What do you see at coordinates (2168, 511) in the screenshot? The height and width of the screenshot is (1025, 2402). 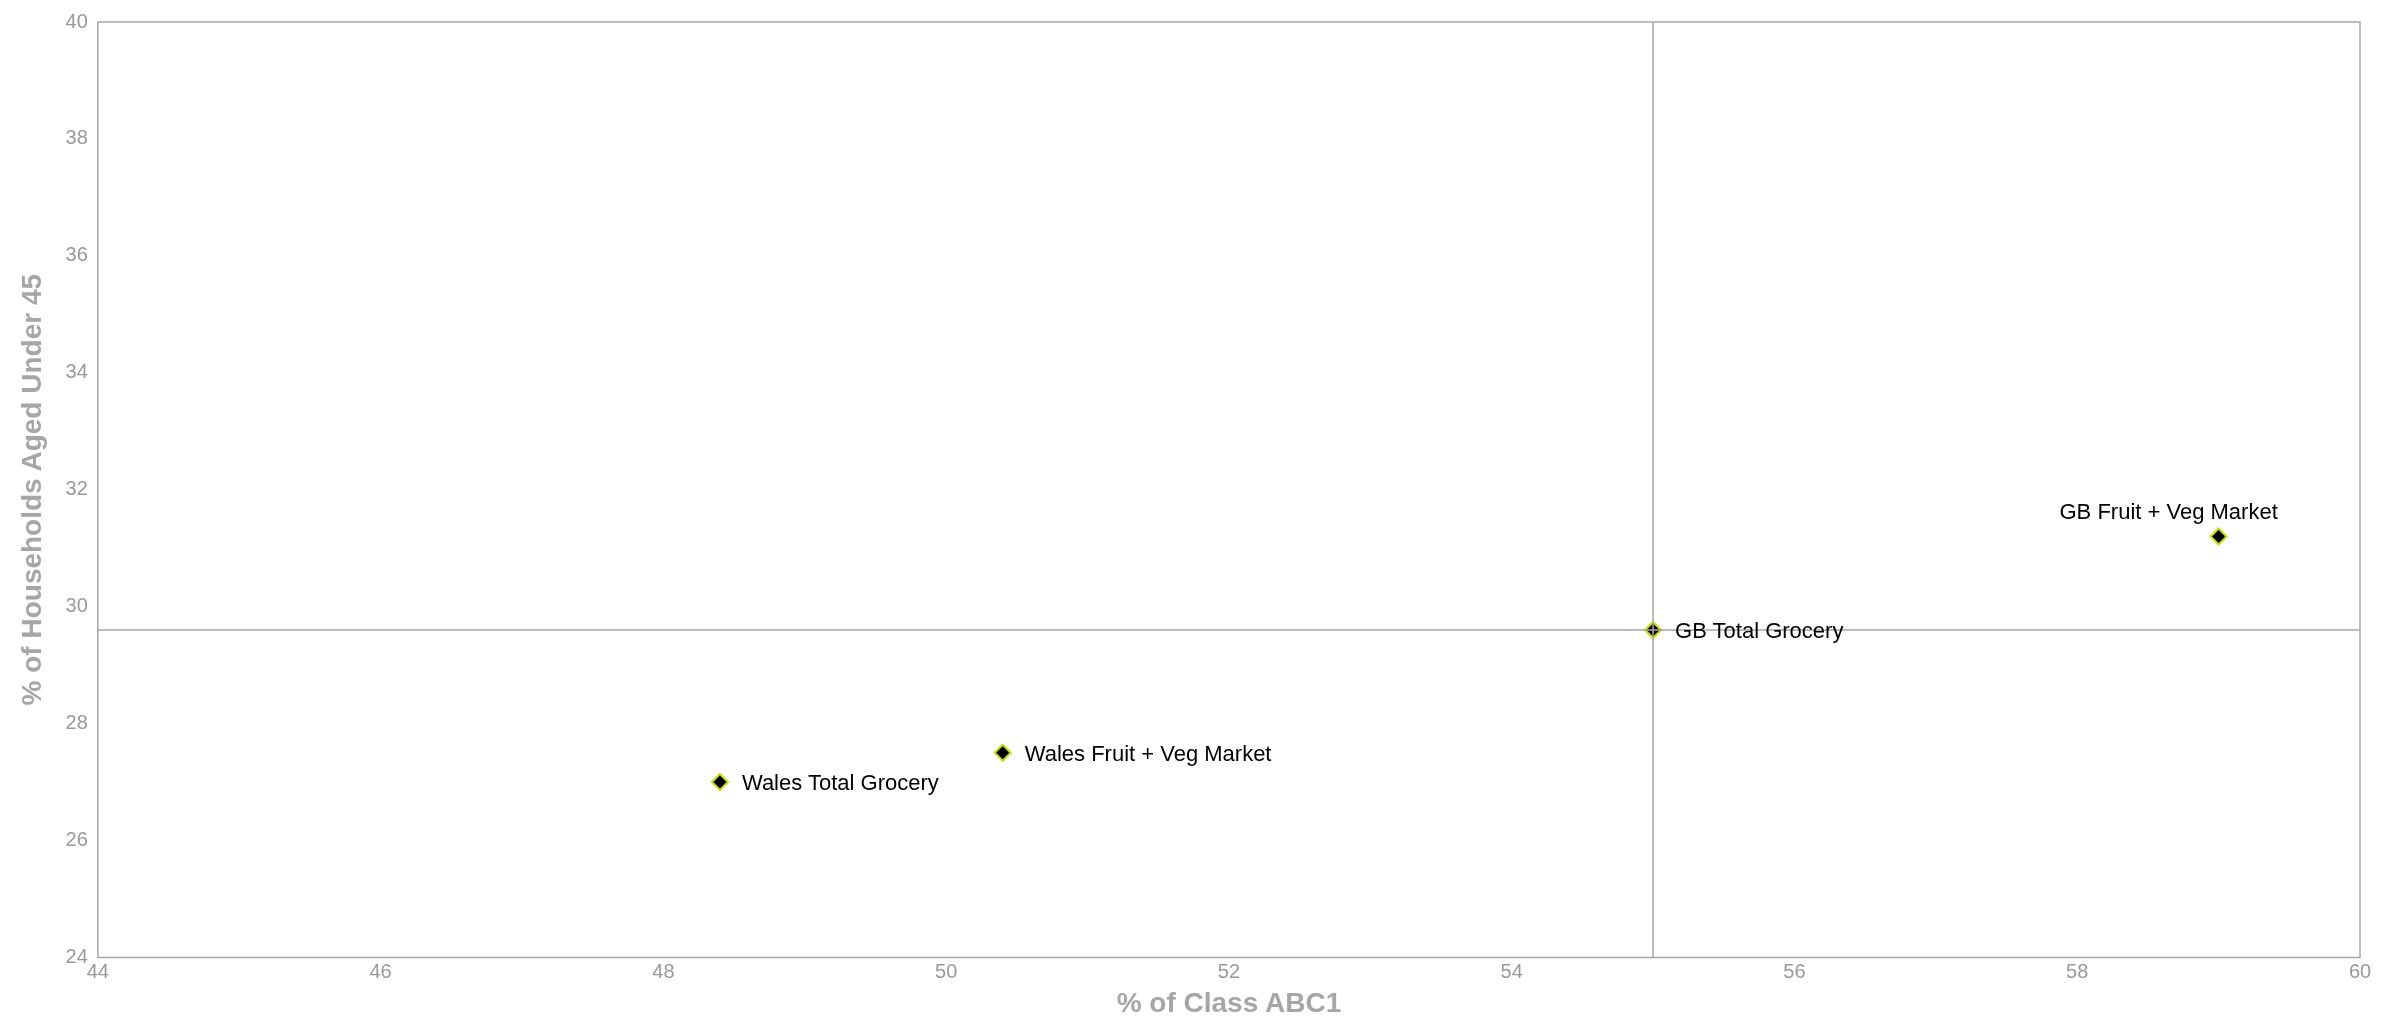 I see `annotation: GB Fruit + Veg Market` at bounding box center [2168, 511].